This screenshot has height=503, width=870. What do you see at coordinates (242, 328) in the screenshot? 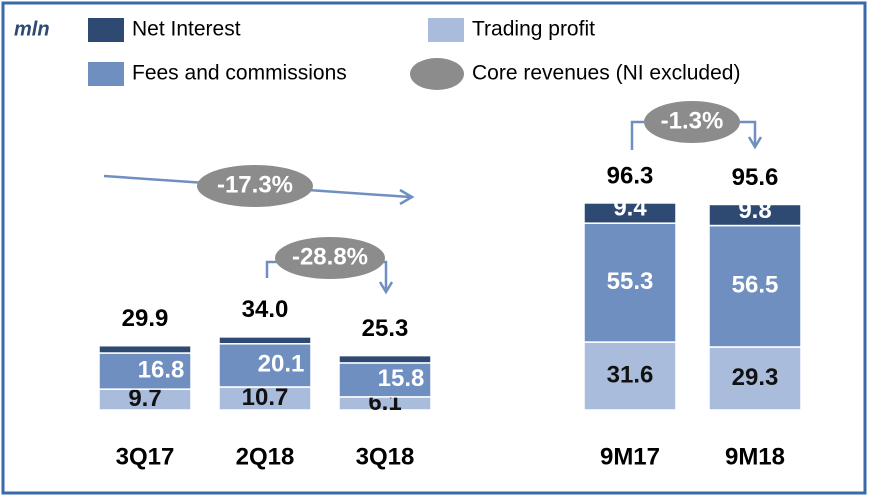
I see `value-label: 3.2` at bounding box center [242, 328].